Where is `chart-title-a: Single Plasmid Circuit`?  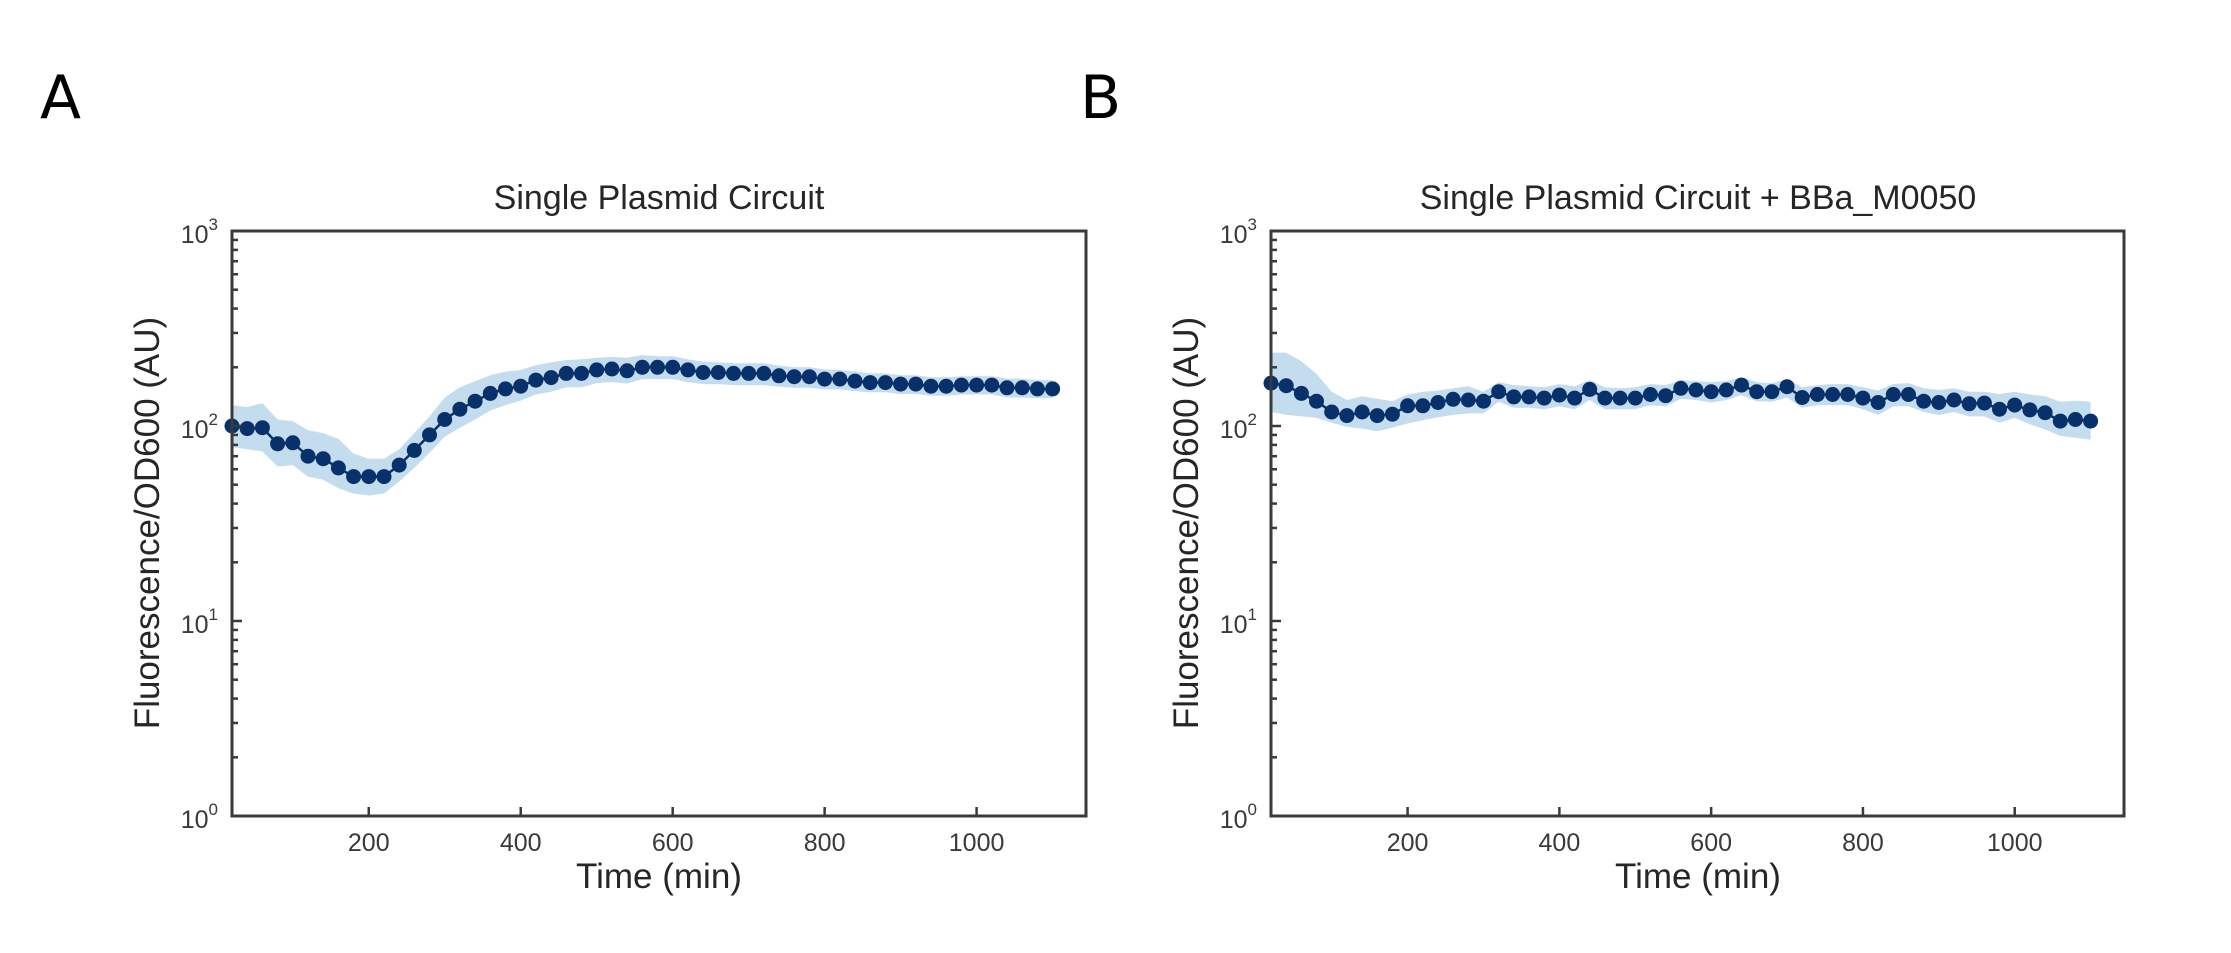
chart-title-a: Single Plasmid Circuit is located at coordinates (659, 198).